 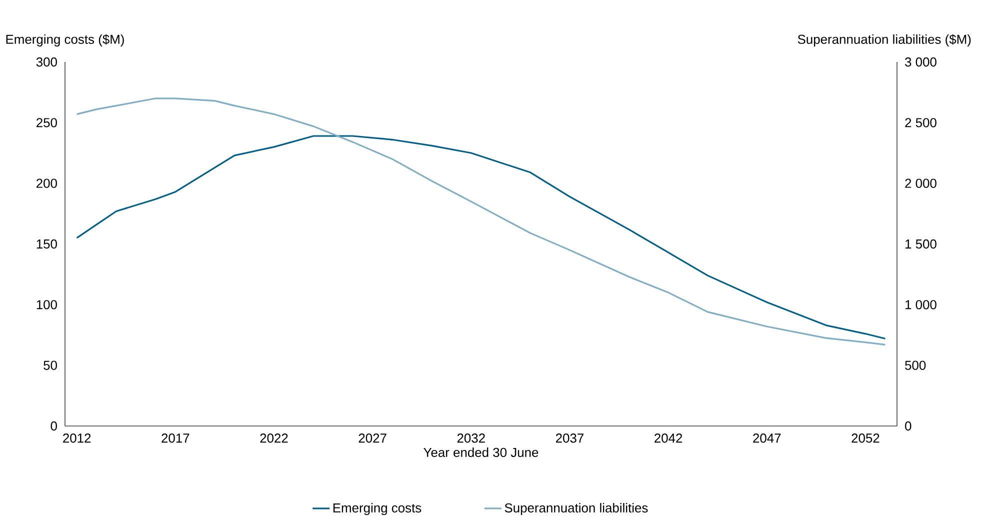 What do you see at coordinates (46, 183) in the screenshot?
I see `y-tick-label: 200` at bounding box center [46, 183].